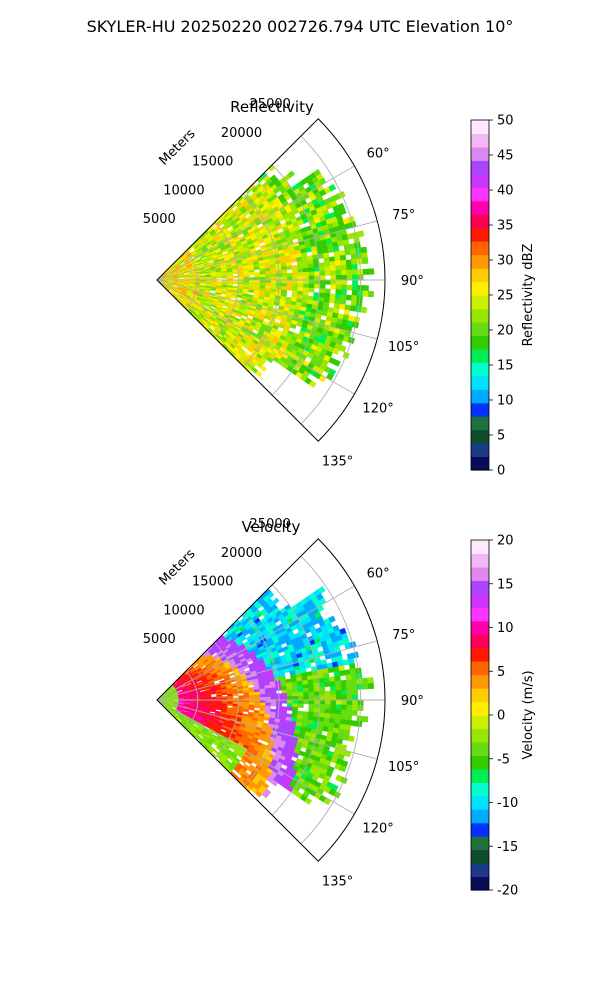 The width and height of the screenshot is (600, 1000). What do you see at coordinates (267, 250) in the screenshot?
I see `azimuth-spoke` at bounding box center [267, 250].